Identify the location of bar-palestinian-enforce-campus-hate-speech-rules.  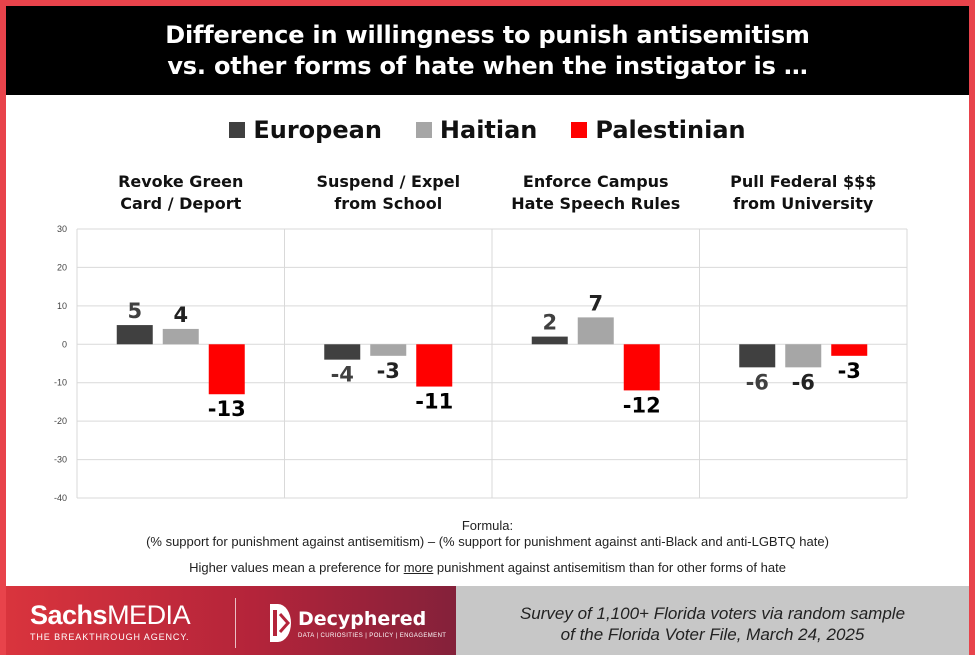
(641, 367).